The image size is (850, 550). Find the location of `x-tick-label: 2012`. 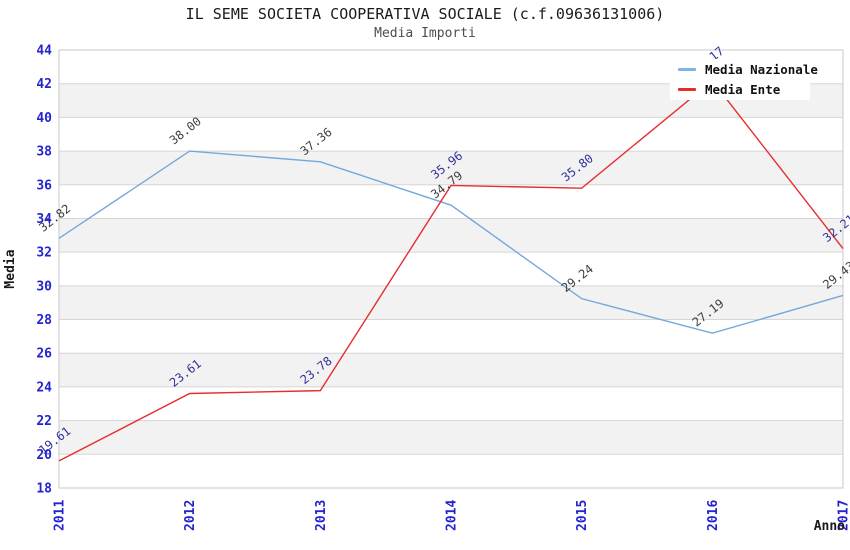

x-tick-label: 2012 is located at coordinates (190, 515).